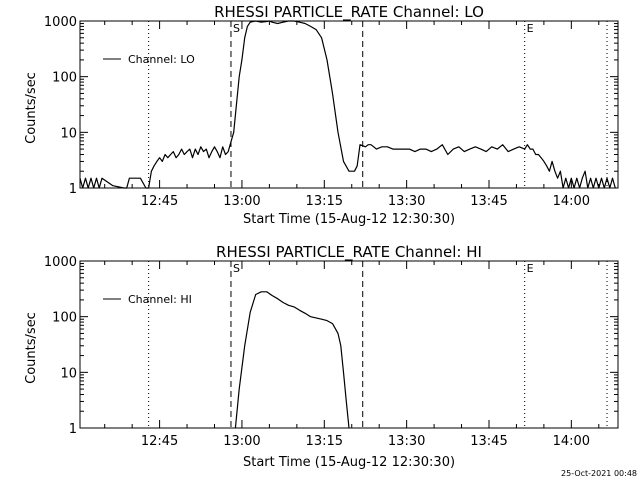 The width and height of the screenshot is (640, 480). What do you see at coordinates (599, 473) in the screenshot?
I see `footer-timestamp: 25-Oct-2021 00:48` at bounding box center [599, 473].